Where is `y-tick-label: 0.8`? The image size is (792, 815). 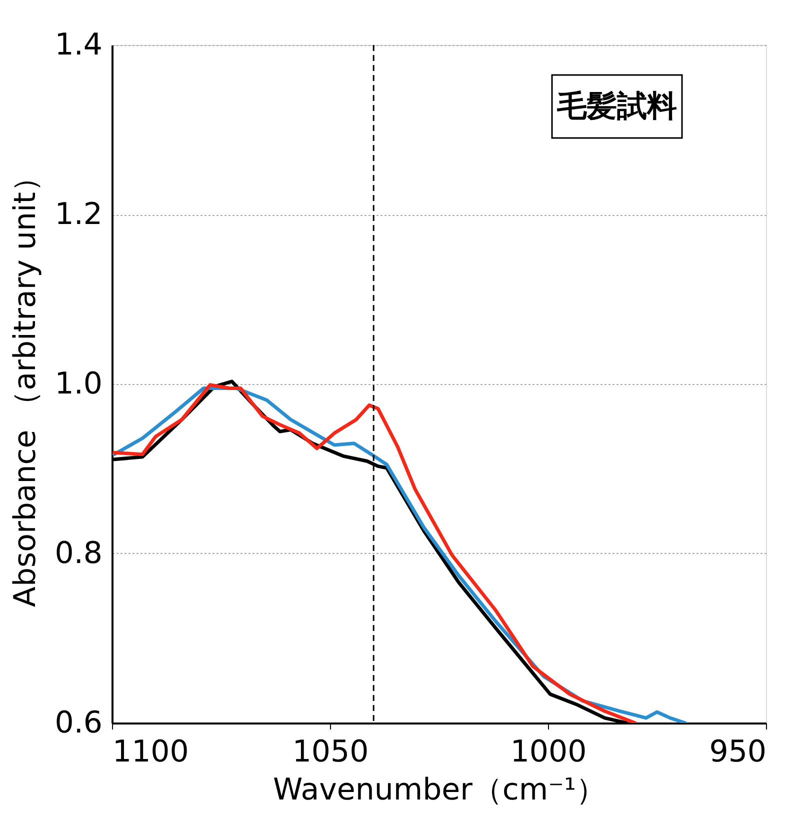 y-tick-label: 0.8 is located at coordinates (78, 553).